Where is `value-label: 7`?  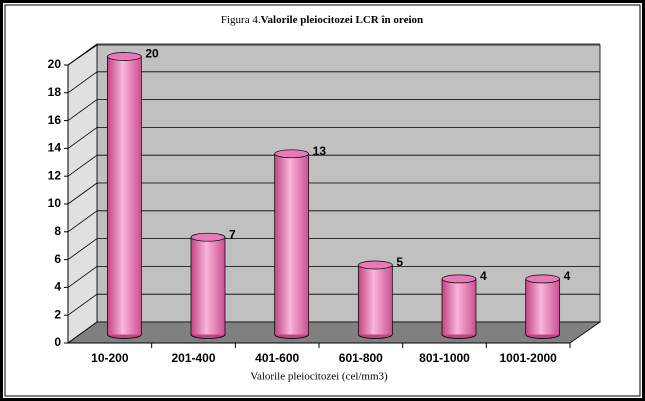
value-label: 7 is located at coordinates (232, 234).